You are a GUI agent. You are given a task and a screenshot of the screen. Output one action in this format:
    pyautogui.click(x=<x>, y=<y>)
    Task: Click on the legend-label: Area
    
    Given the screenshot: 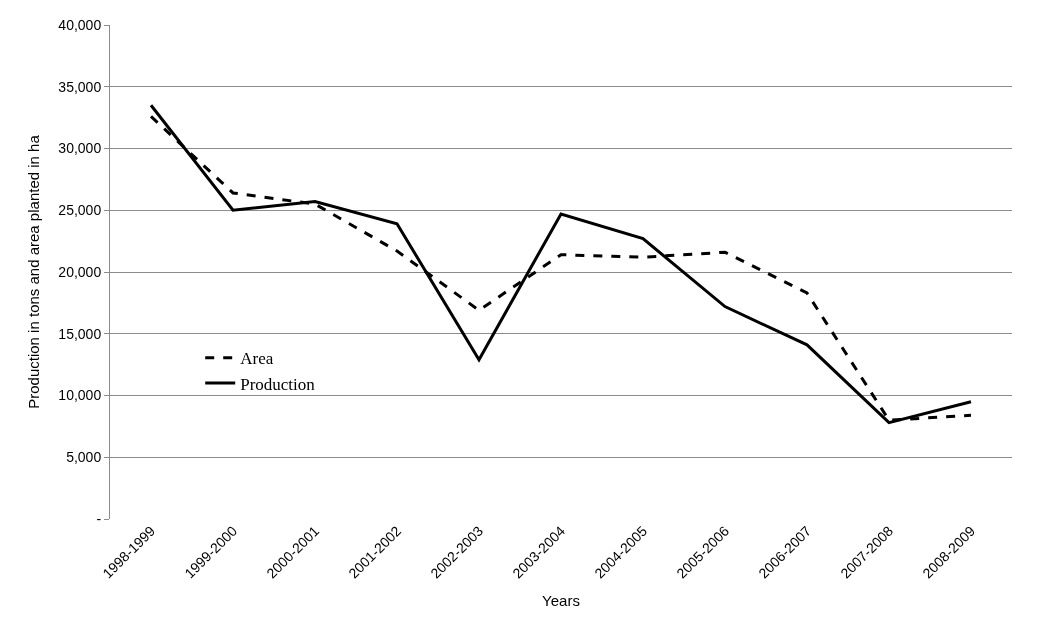 What is the action you would take?
    pyautogui.click(x=257, y=359)
    